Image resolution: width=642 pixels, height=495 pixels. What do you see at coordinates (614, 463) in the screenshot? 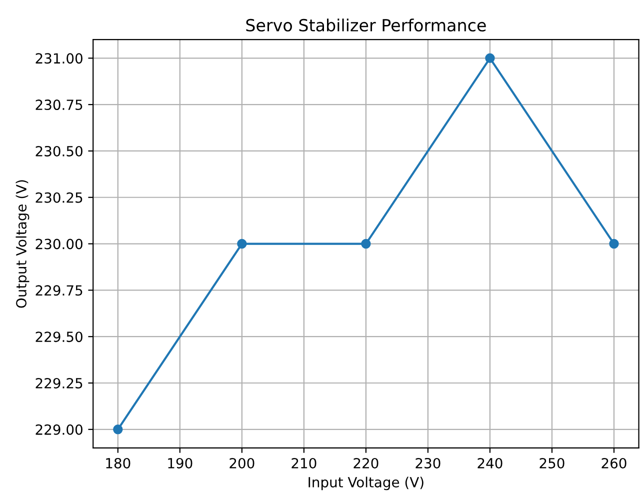
I see `x-tick-label: 260` at bounding box center [614, 463].